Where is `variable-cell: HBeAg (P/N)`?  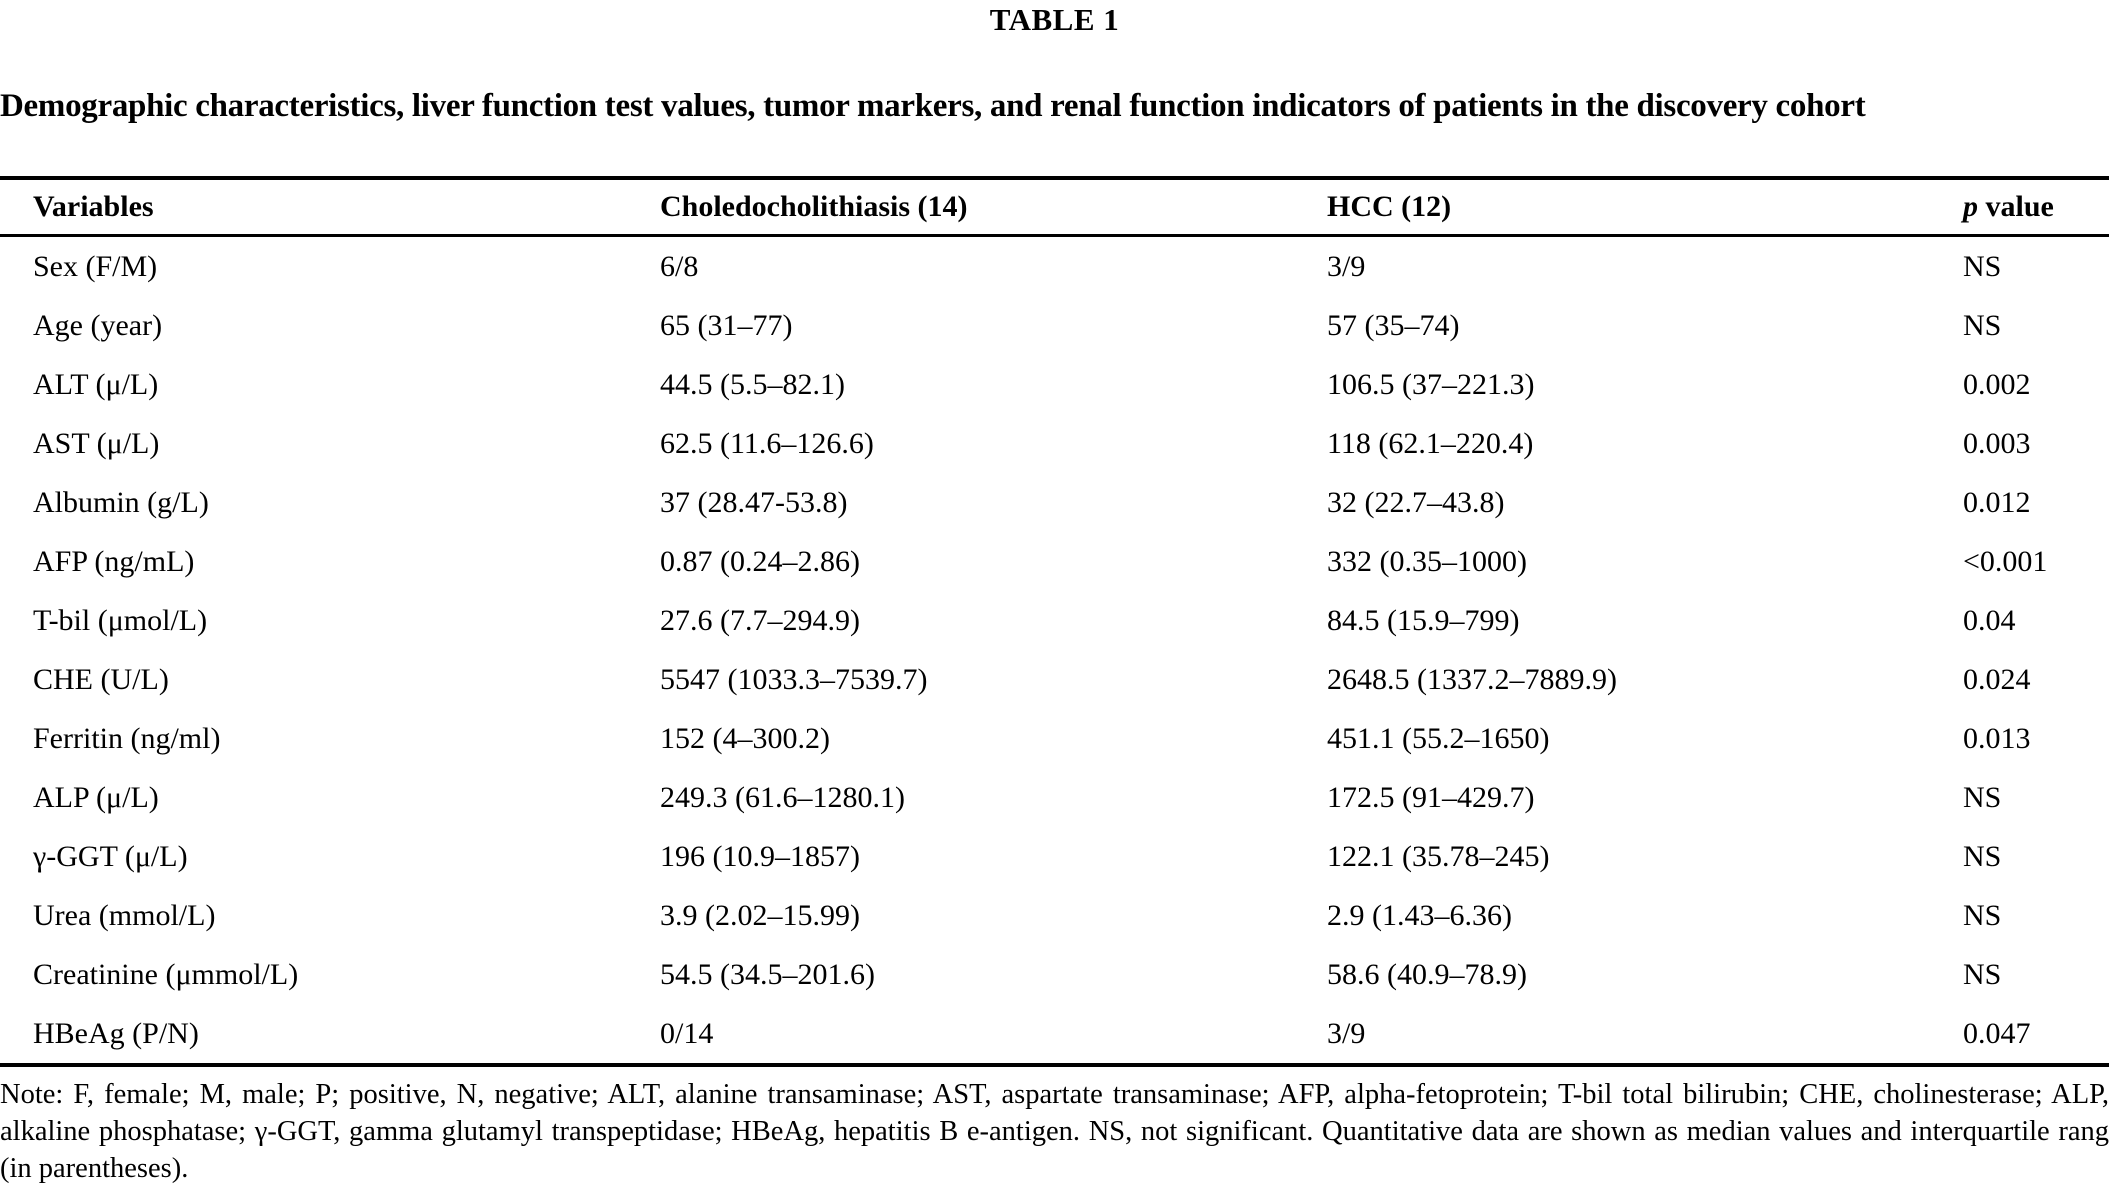
variable-cell: HBeAg (P/N) is located at coordinates (116, 1033).